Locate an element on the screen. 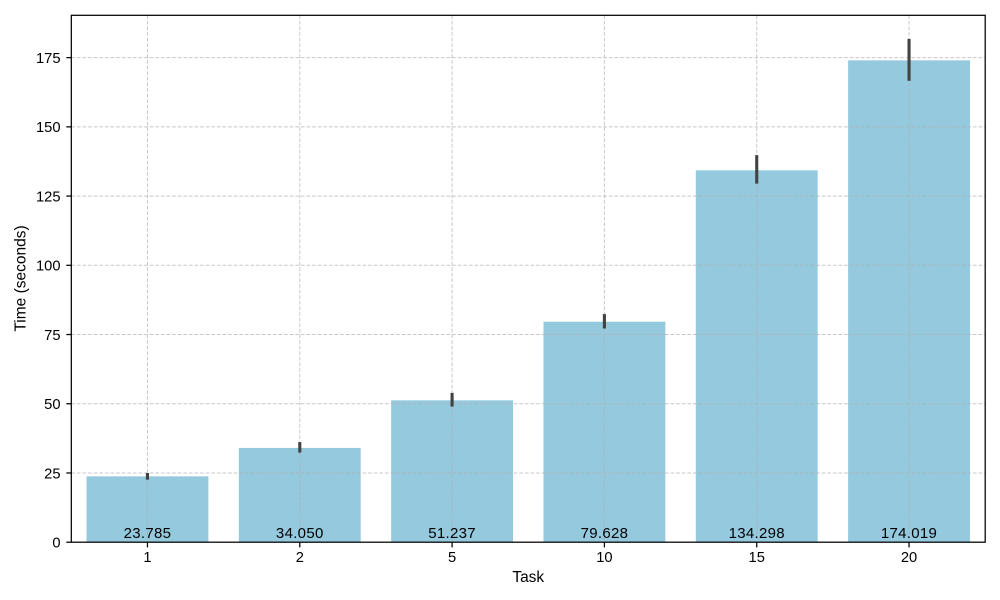 This screenshot has height=600, width=1000. svg-text: 1 is located at coordinates (147, 558).